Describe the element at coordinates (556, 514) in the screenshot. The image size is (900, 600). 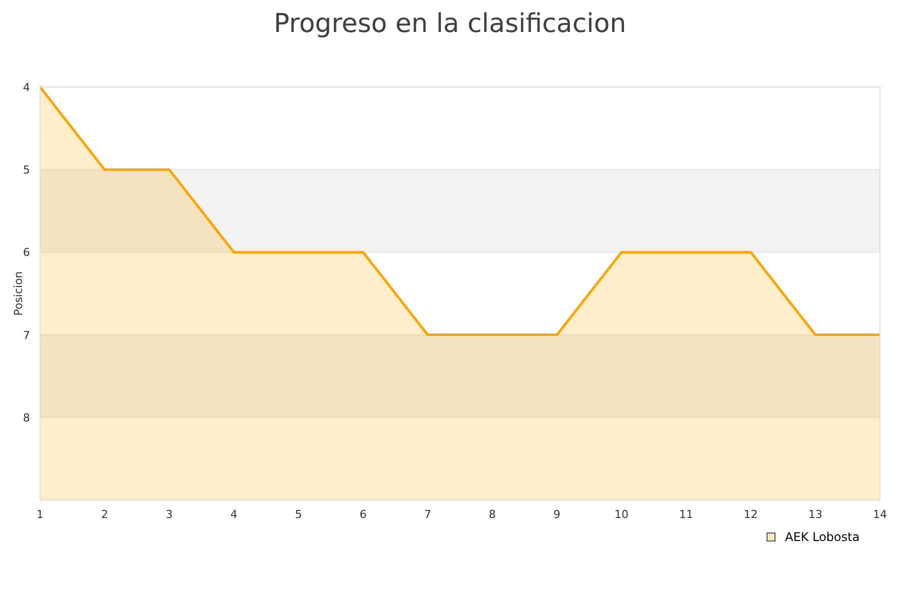
I see `x-tick-label: 9` at that location.